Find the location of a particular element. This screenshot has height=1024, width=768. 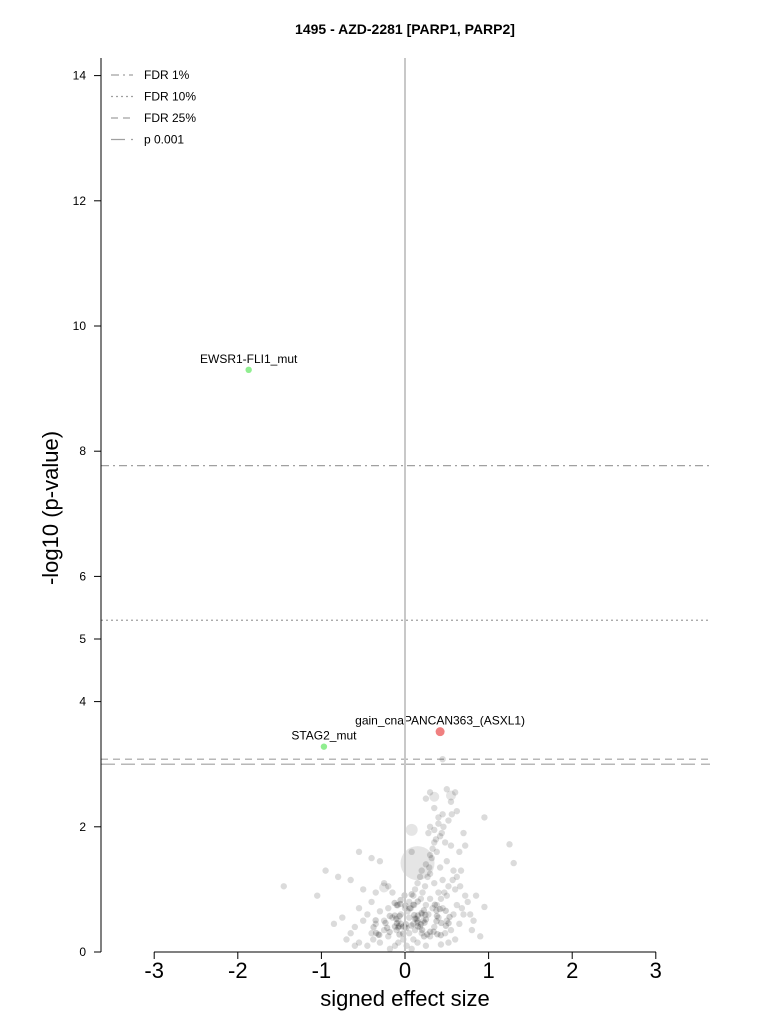

y-tick-label: 8 is located at coordinates (82, 451).